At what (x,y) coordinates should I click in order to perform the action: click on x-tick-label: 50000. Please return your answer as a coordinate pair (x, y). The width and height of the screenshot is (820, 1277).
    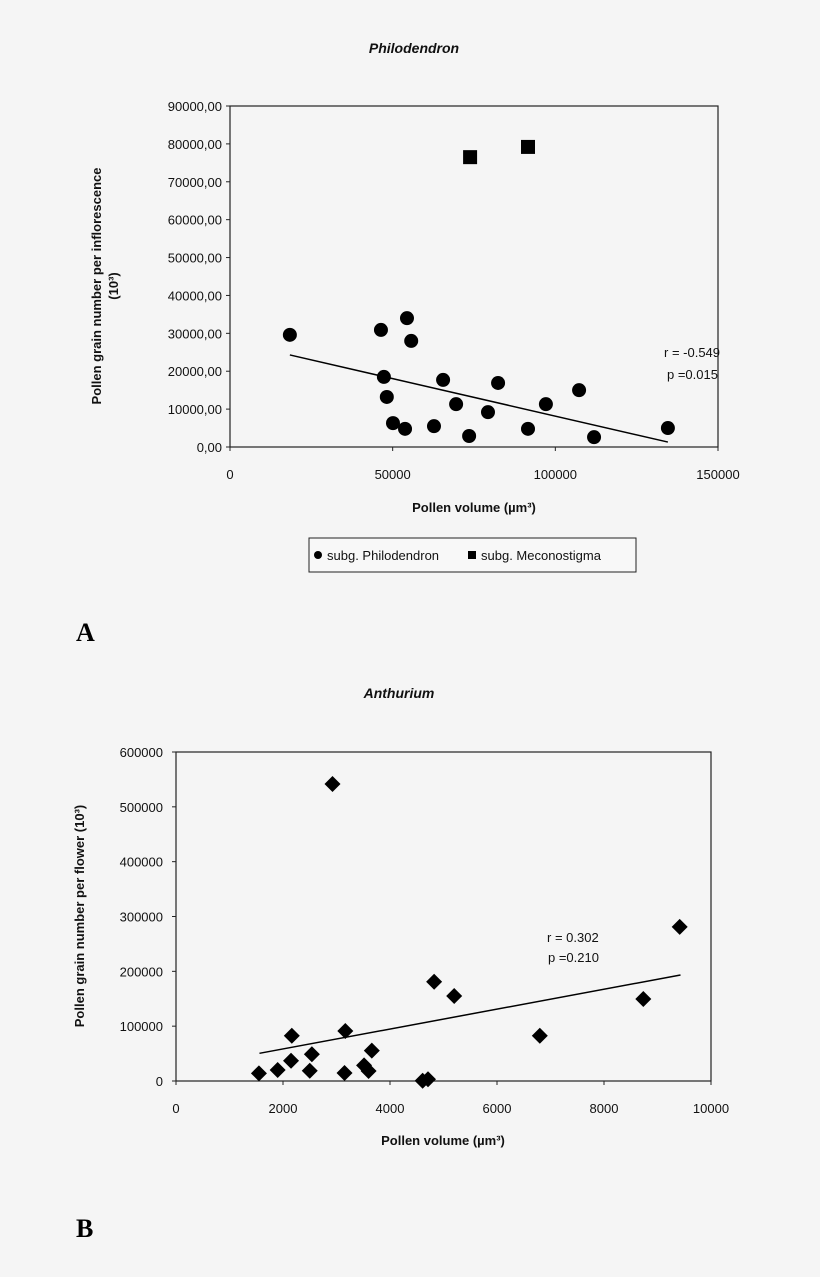
    Looking at the image, I should click on (393, 474).